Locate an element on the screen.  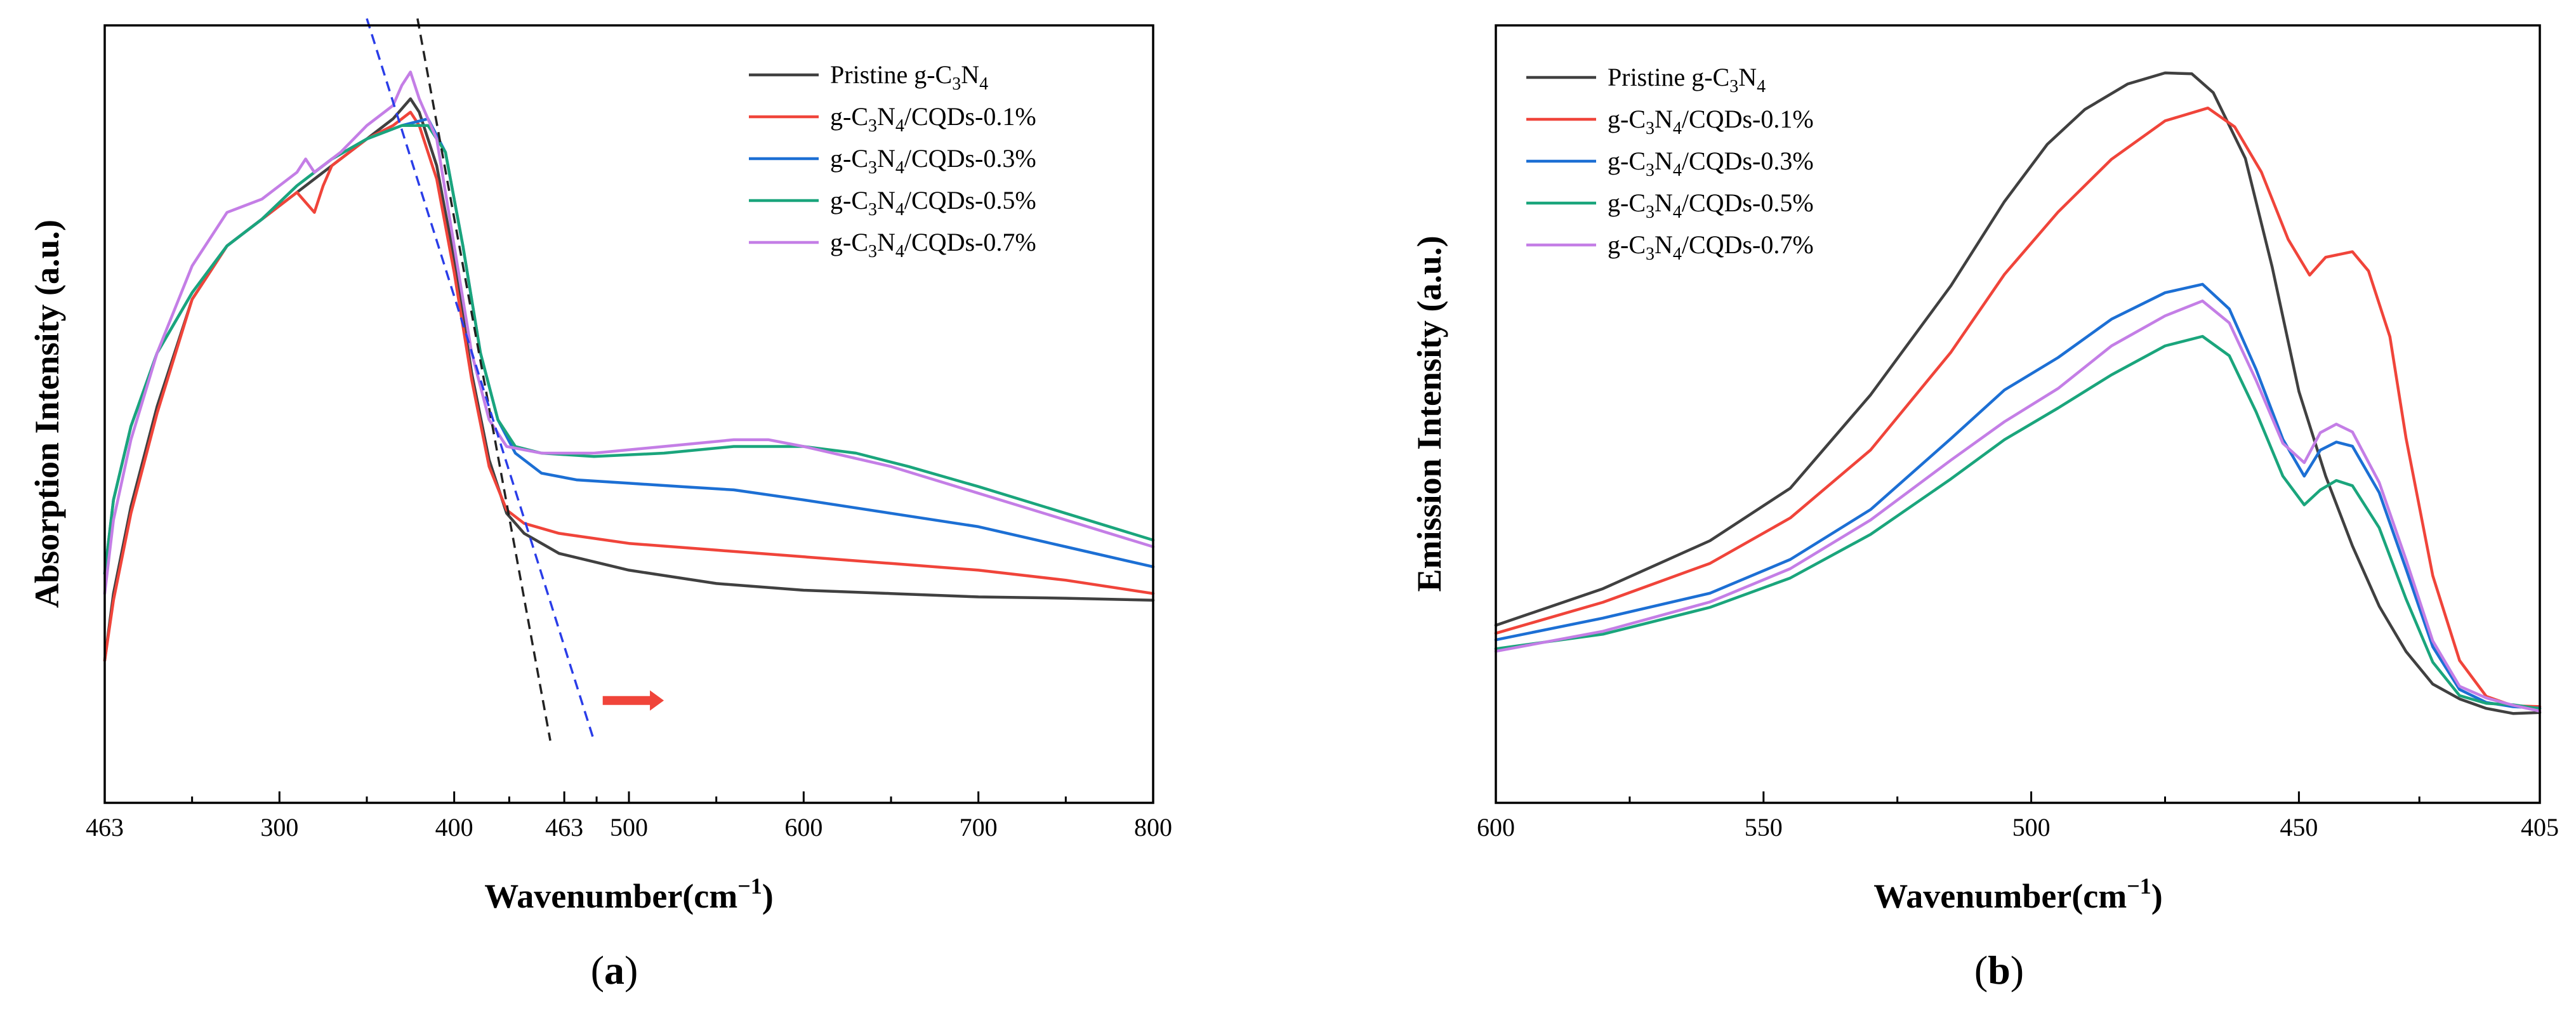
x-tick-label-a-0: 463 is located at coordinates (105, 827).